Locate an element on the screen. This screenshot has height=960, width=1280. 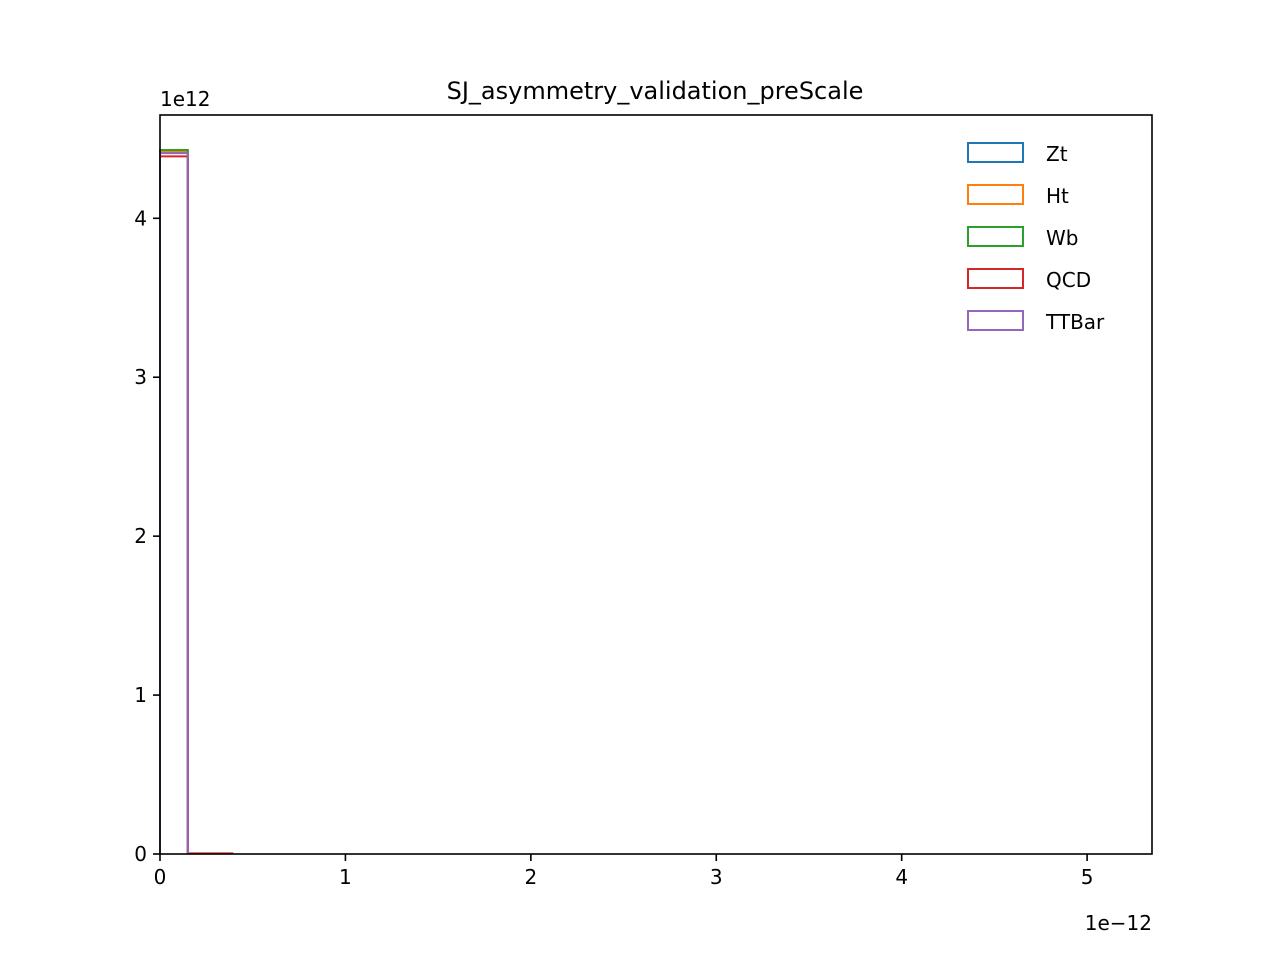
y-tick-label: 2 is located at coordinates (140, 536).